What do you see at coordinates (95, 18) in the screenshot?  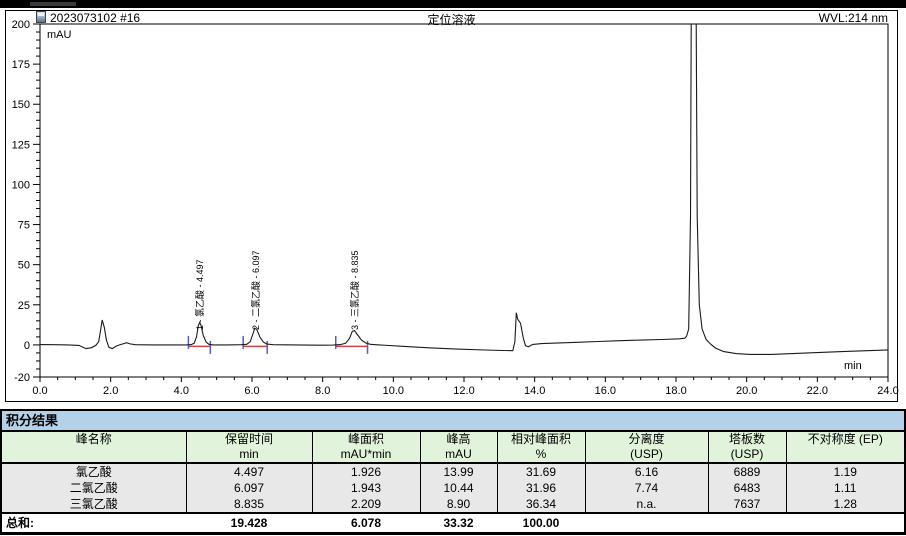 I see `sample-id-label: 2023073102 #16` at bounding box center [95, 18].